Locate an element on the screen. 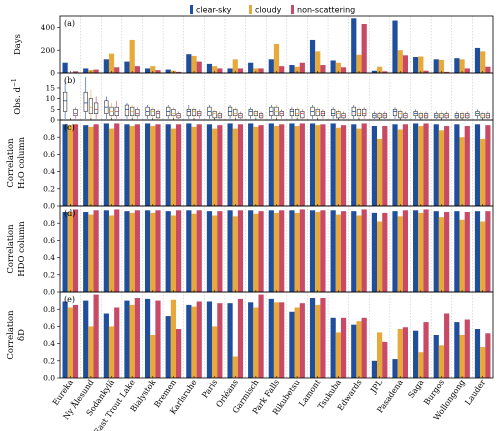 The height and width of the screenshot is (431, 500). legend-entry-clear-sky: clear-sky is located at coordinates (211, 10).